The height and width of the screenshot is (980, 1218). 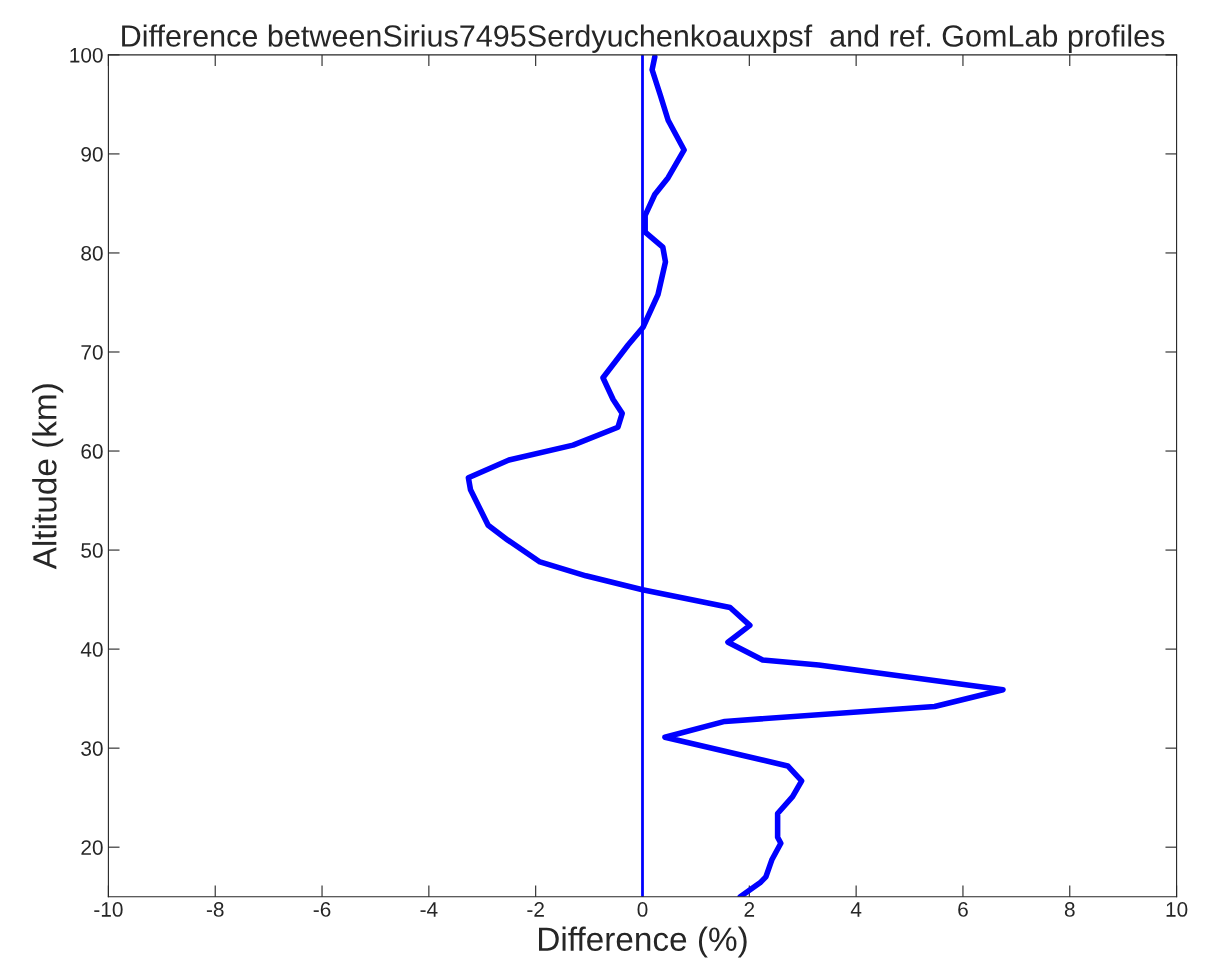 What do you see at coordinates (643, 942) in the screenshot?
I see `x-axis-title: Difference (%)` at bounding box center [643, 942].